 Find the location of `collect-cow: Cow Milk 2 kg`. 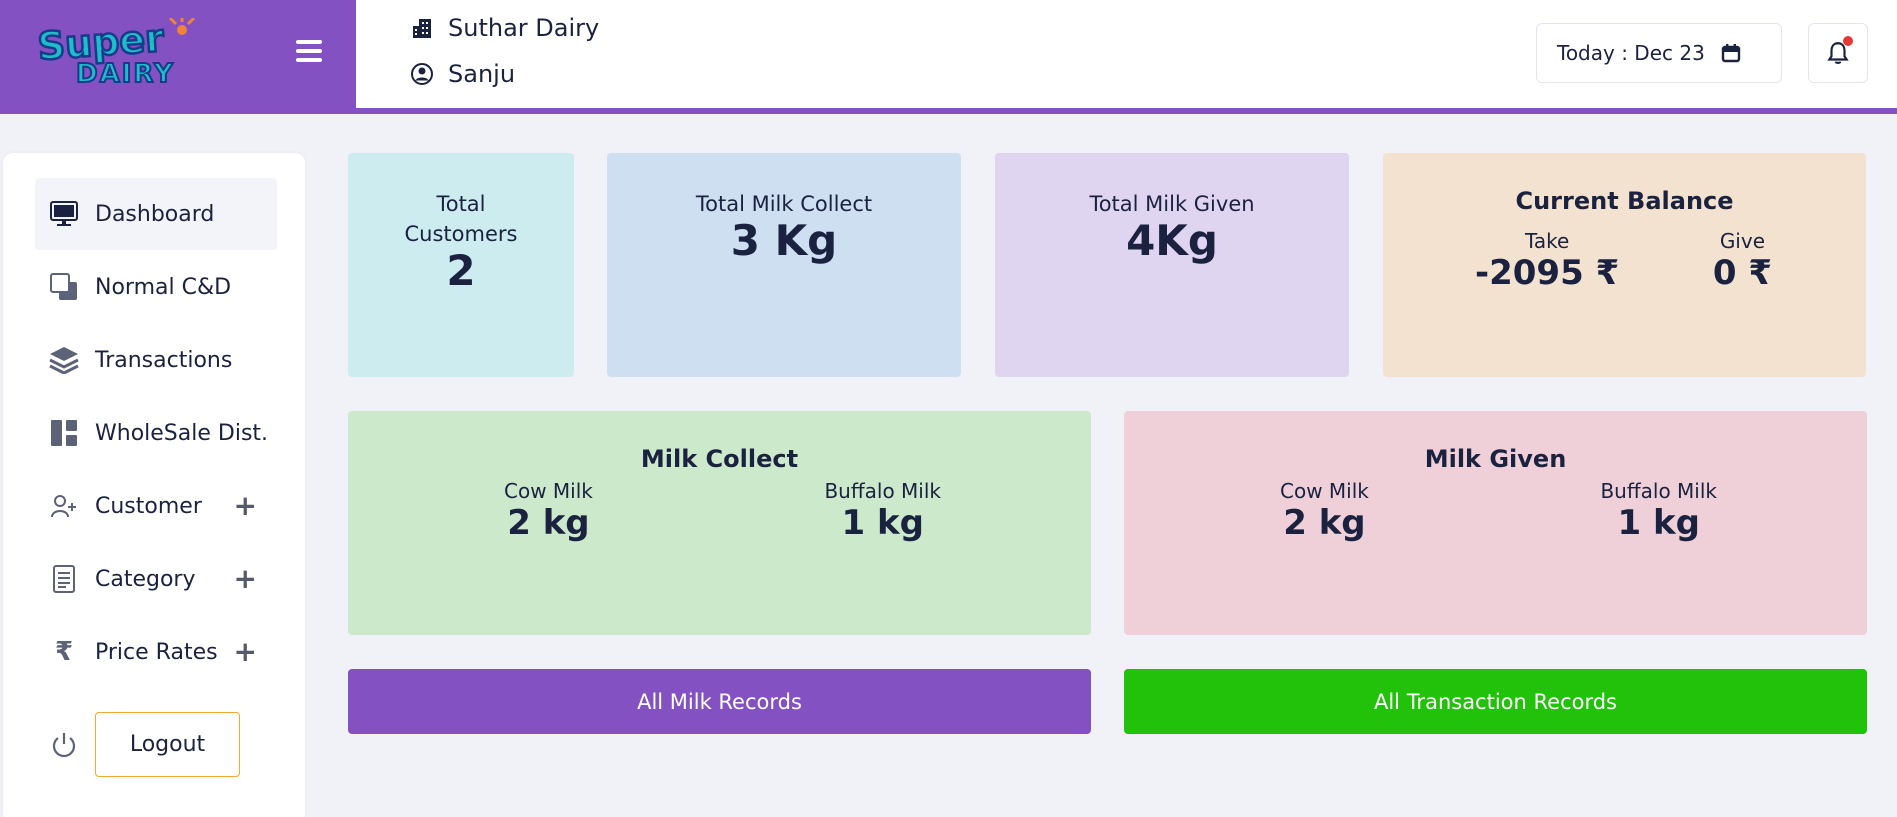

collect-cow: Cow Milk 2 kg is located at coordinates (548, 511).